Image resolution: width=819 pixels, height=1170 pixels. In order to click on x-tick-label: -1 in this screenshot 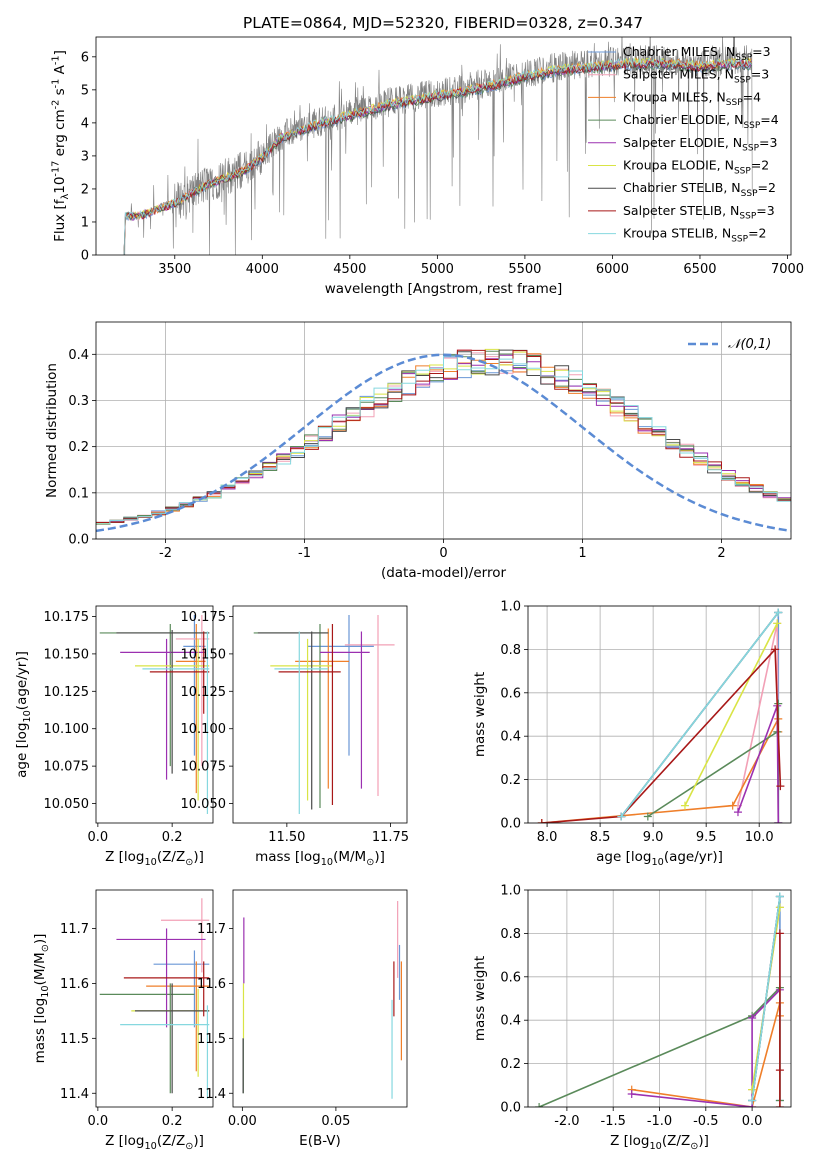, I will do `click(304, 553)`.